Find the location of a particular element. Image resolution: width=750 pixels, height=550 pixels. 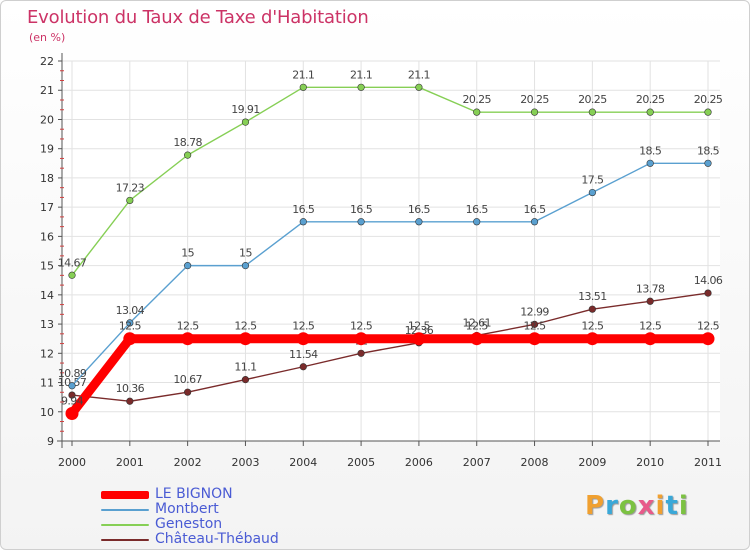

legend-item-montbert: Montbert is located at coordinates (190, 509).